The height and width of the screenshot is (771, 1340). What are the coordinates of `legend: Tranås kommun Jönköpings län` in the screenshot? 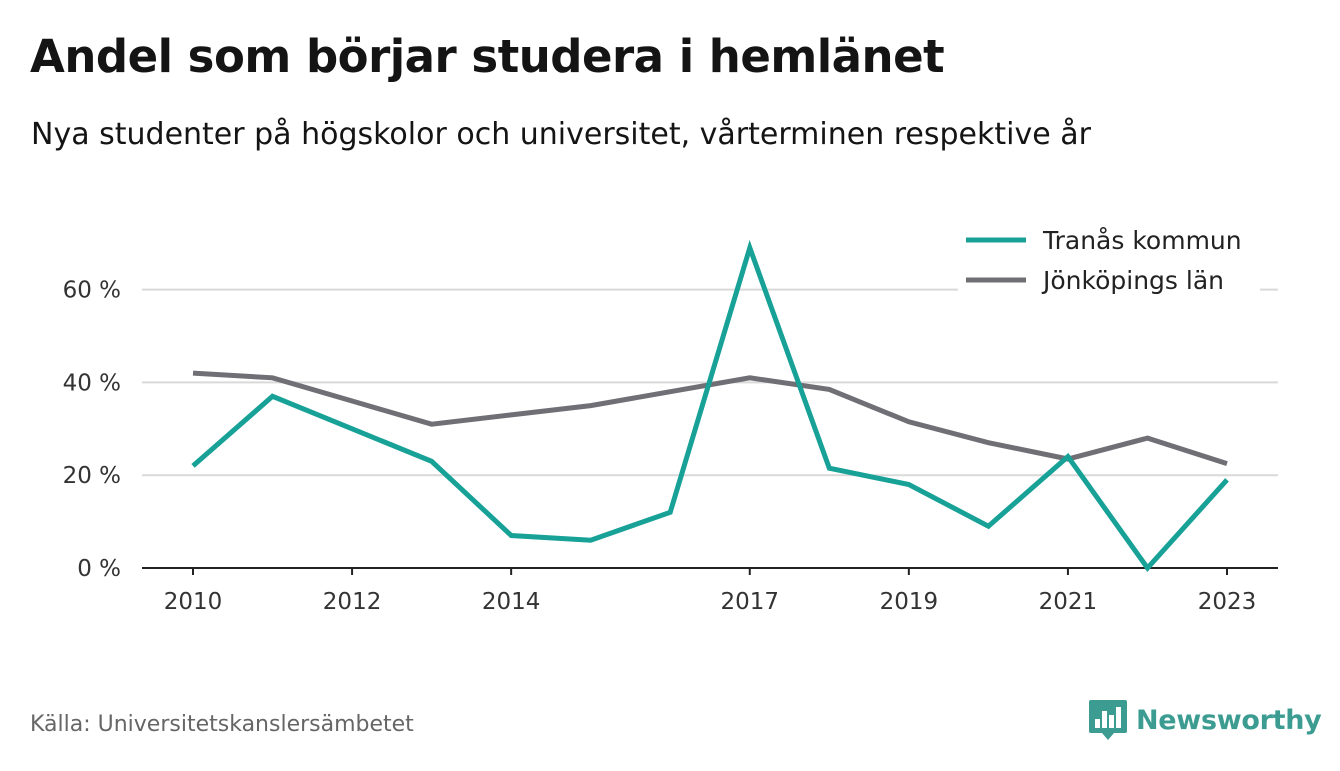 It's located at (1109, 258).